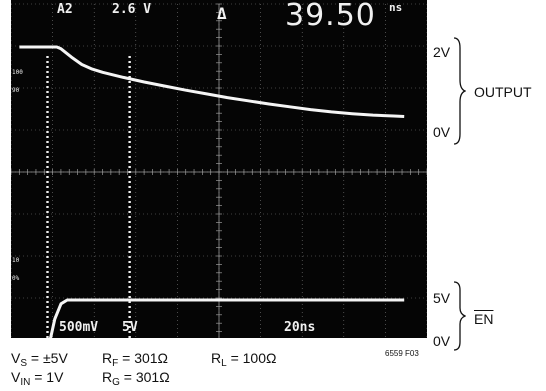 Image resolution: width=546 pixels, height=391 pixels. I want to click on cursor-lines, so click(88, 198).